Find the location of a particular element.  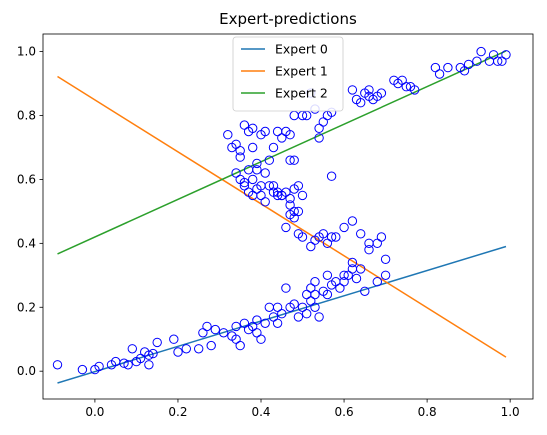

y-axis: 0.0 0.2 0.4 0.6 0.8 1.0 is located at coordinates (30, 211).